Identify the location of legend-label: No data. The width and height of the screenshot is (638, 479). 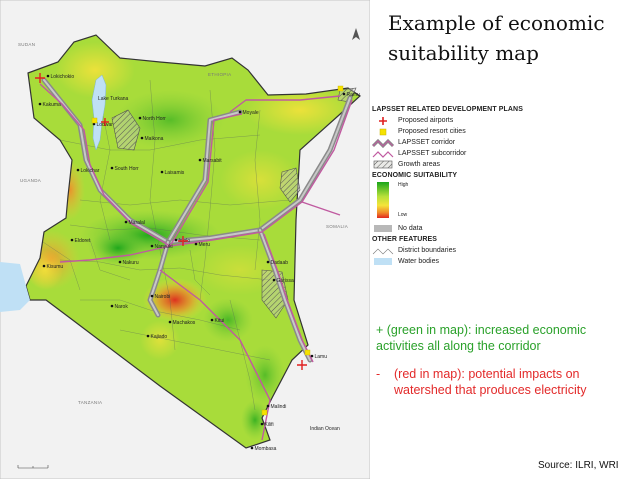
(410, 228).